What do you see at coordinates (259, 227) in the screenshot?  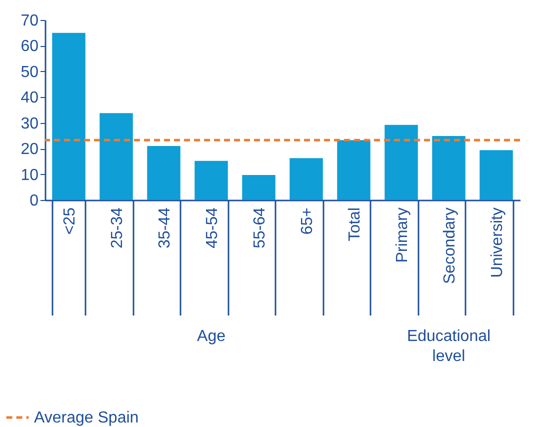 I see `x-tick-label: 55-64` at bounding box center [259, 227].